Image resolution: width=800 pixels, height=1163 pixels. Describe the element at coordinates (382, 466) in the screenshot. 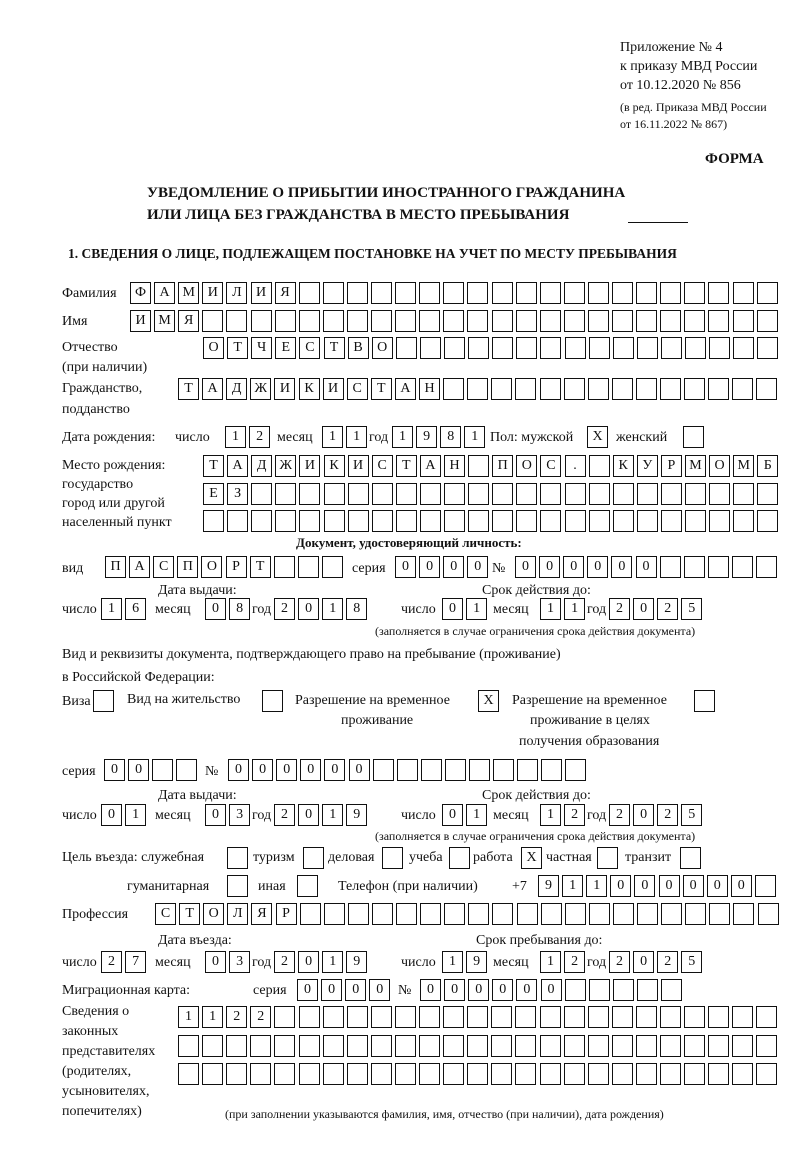

I see `char-box: С` at that location.